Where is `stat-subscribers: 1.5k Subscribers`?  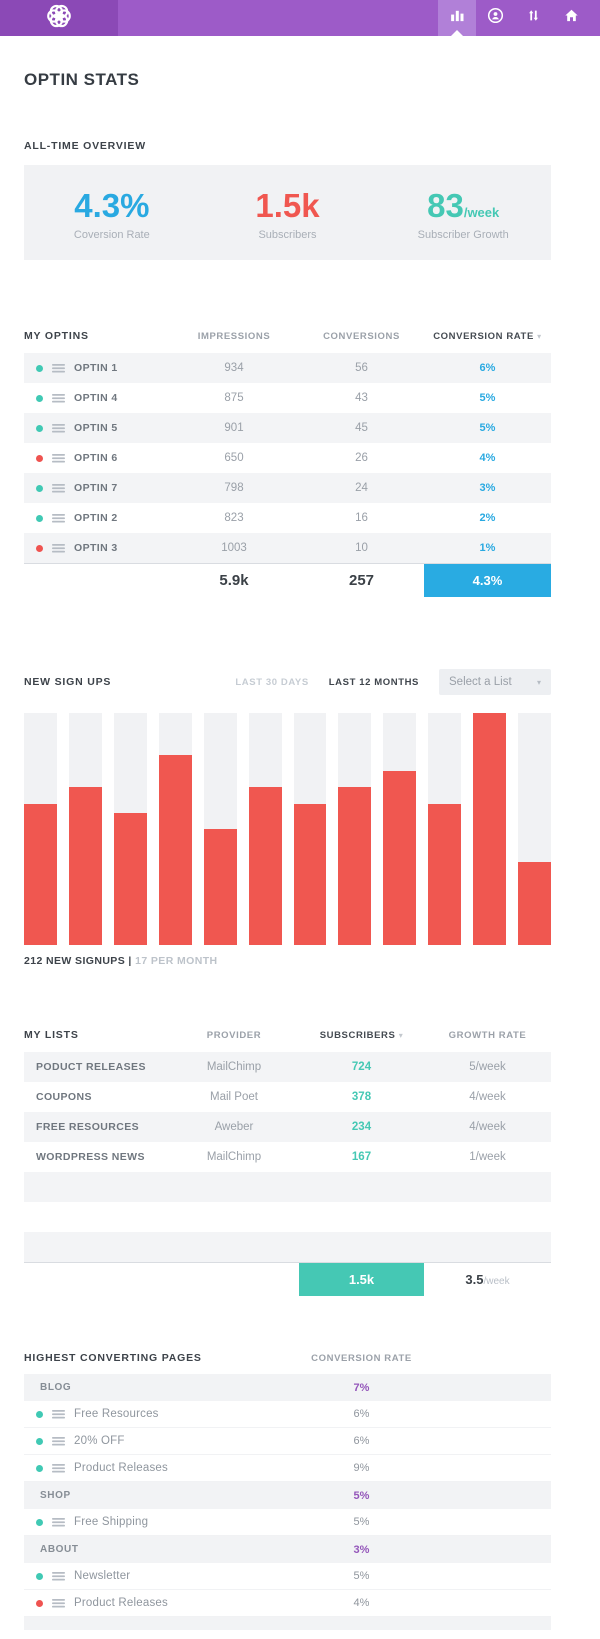 stat-subscribers: 1.5k Subscribers is located at coordinates (288, 212).